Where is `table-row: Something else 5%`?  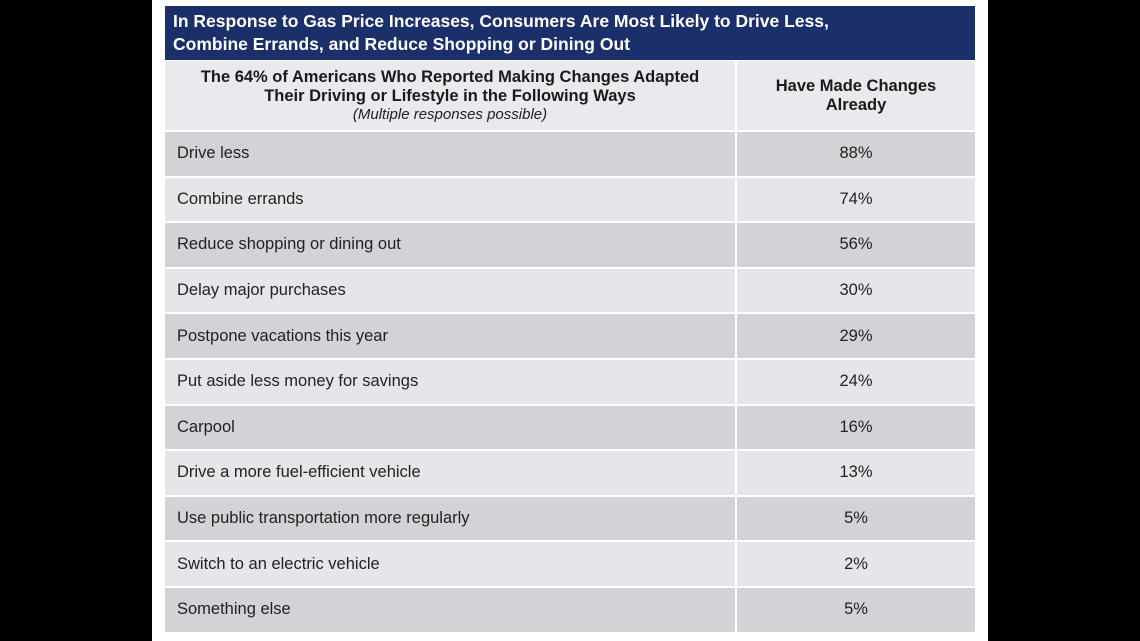 table-row: Something else 5% is located at coordinates (570, 608).